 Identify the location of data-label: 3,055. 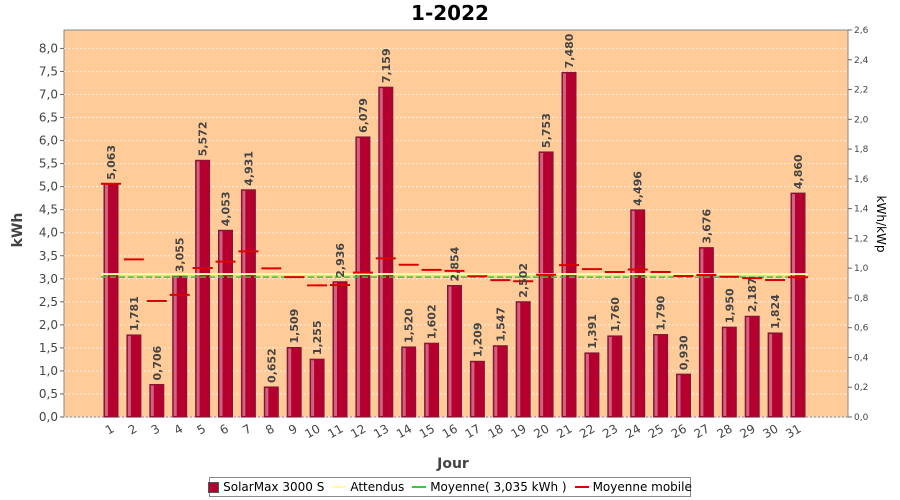
(180, 254).